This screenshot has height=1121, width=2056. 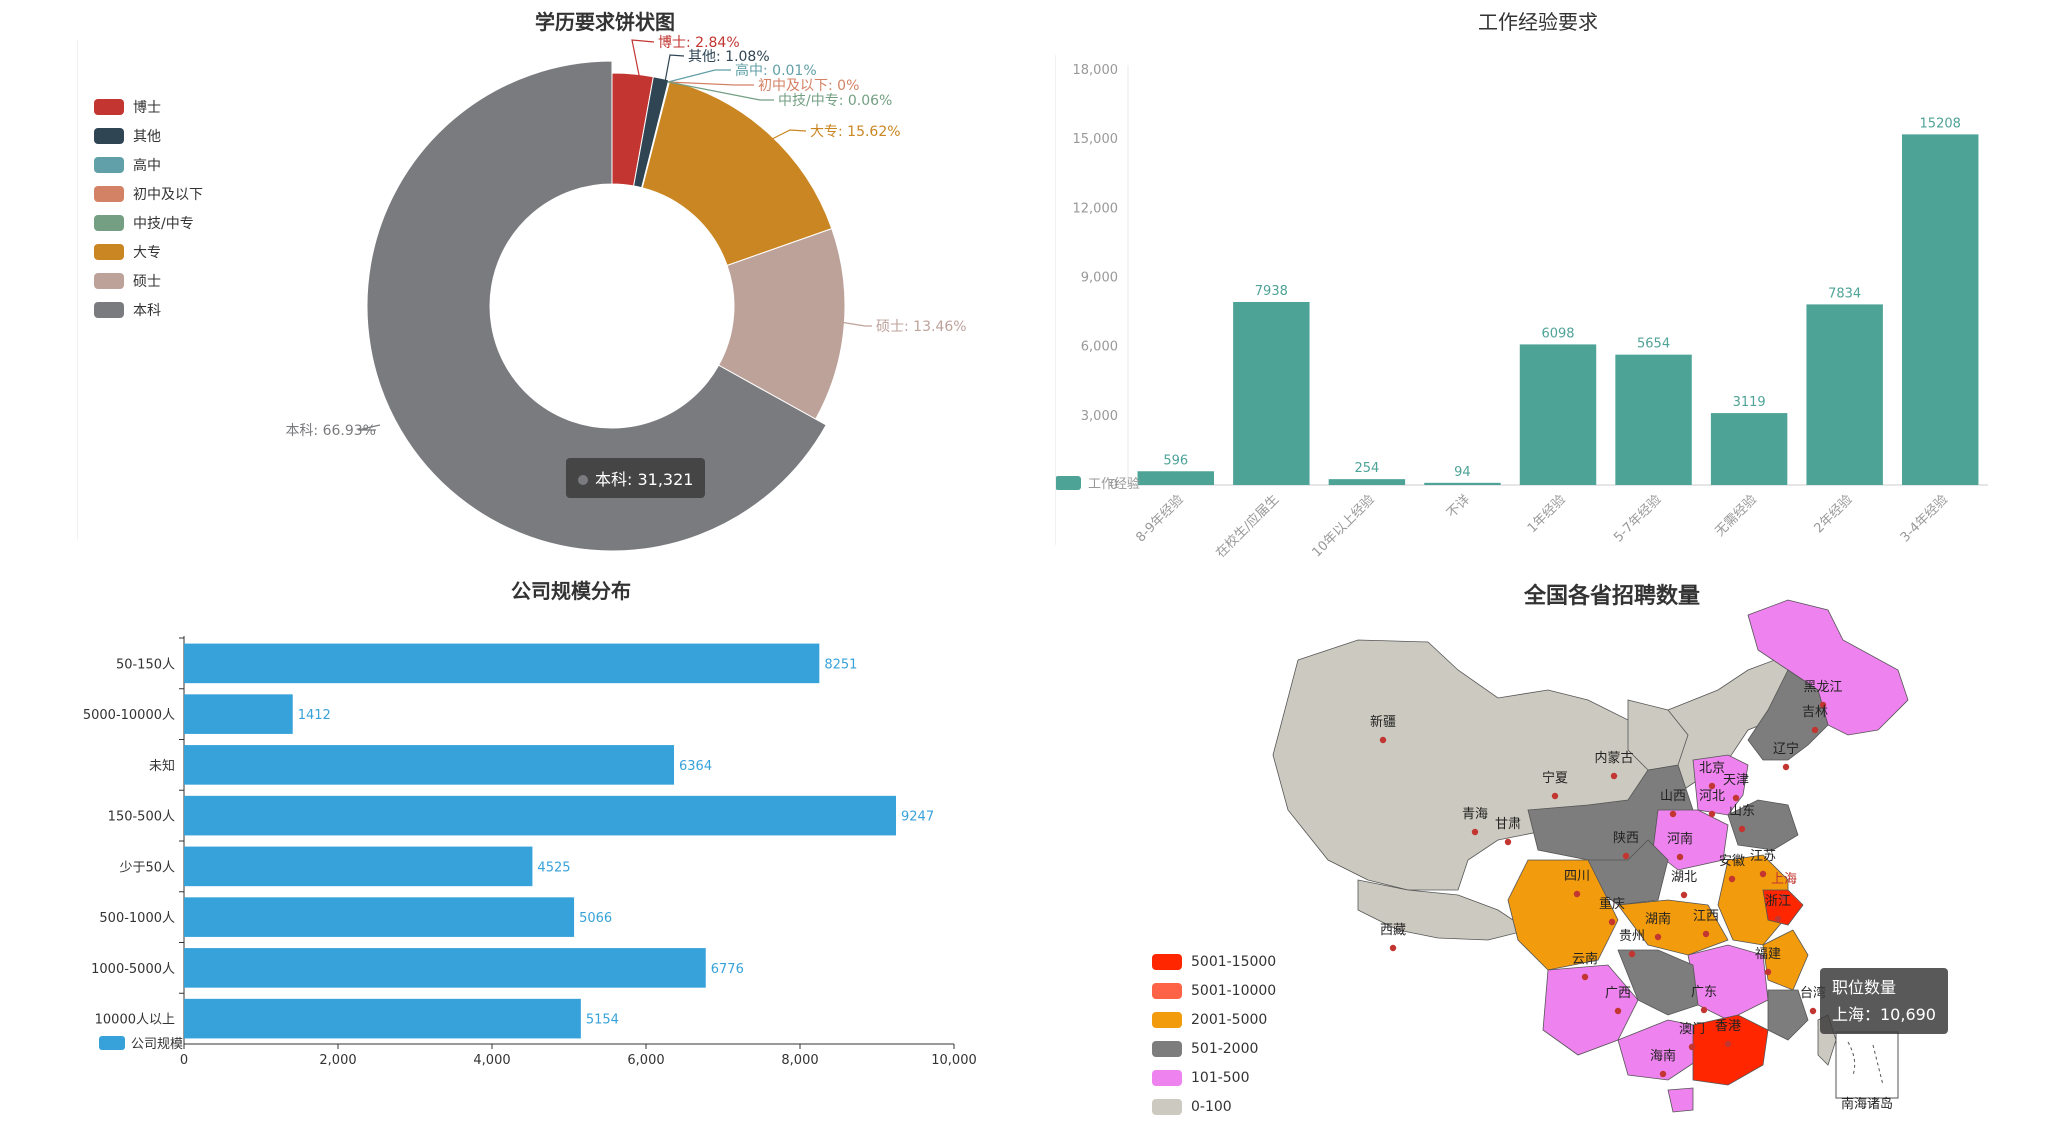 I want to click on hbar-legend-swatch, so click(x=112, y=1043).